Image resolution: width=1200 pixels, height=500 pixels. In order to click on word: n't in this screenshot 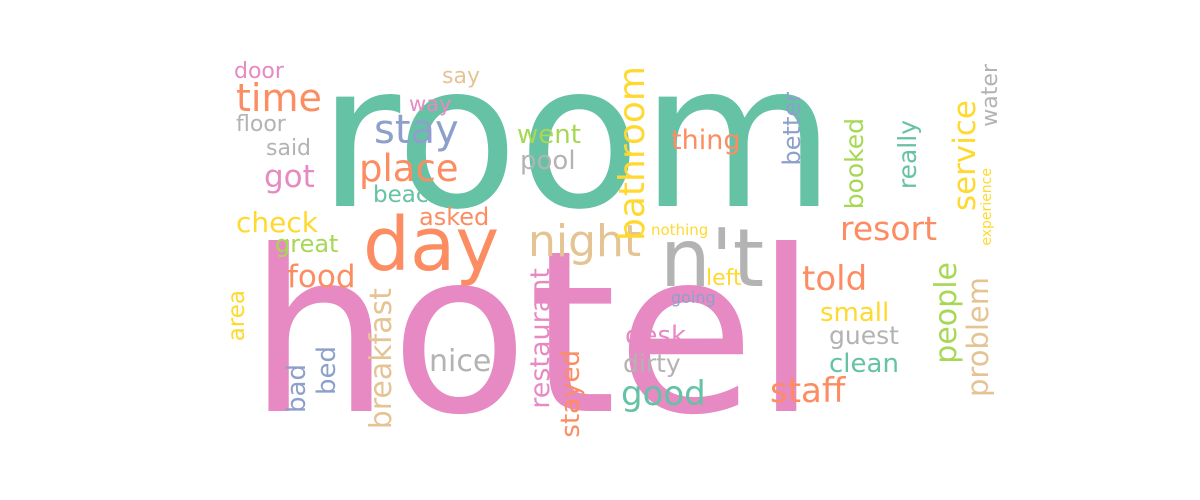, I will do `click(712, 258)`.